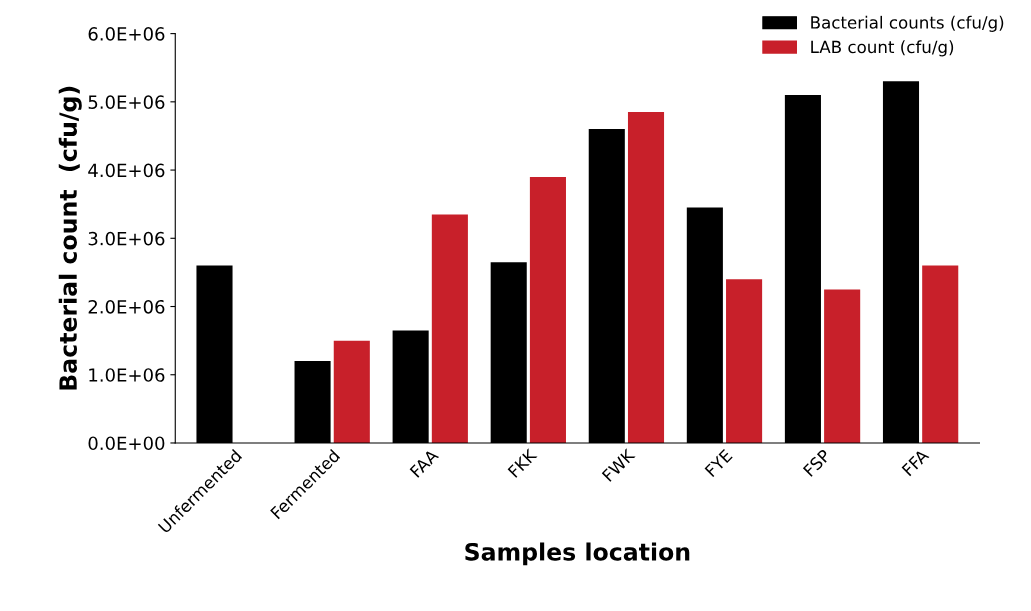 This screenshot has width=1031, height=611. Describe the element at coordinates (126, 170) in the screenshot. I see `y-tick-label: 4.0E+06` at that location.